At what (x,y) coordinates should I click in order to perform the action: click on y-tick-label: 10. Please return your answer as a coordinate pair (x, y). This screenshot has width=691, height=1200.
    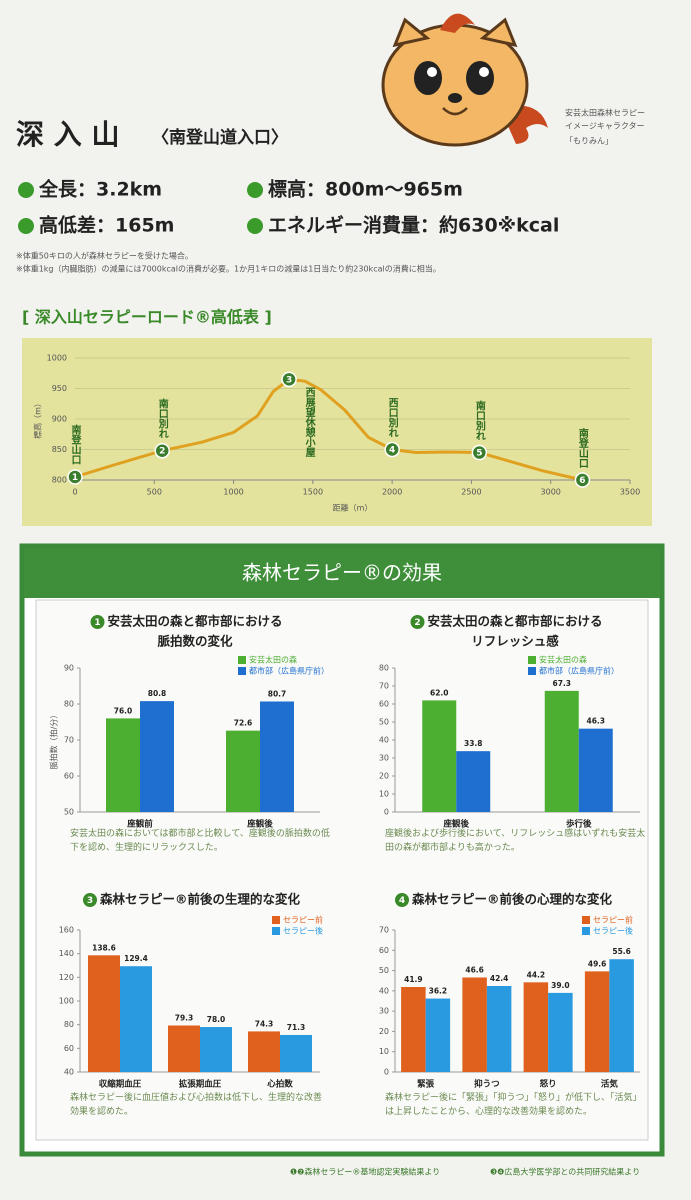
    Looking at the image, I should click on (384, 1051).